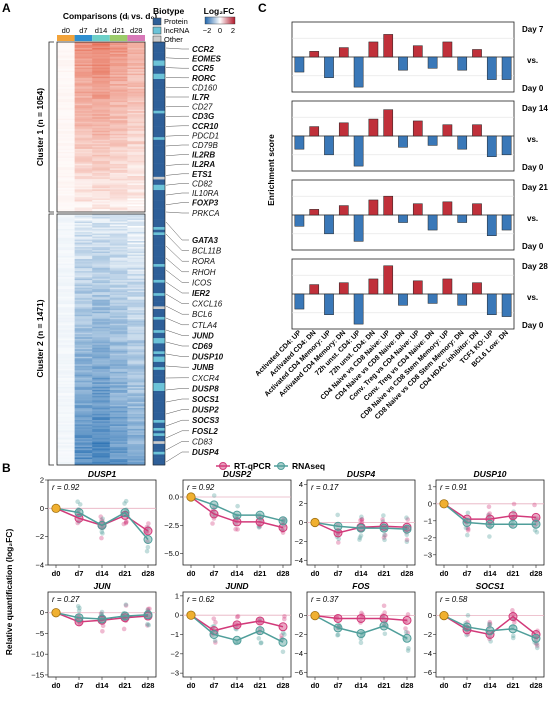  What do you see at coordinates (407, 620) in the screenshot?
I see `mean-point-rtqpcr` at bounding box center [407, 620].